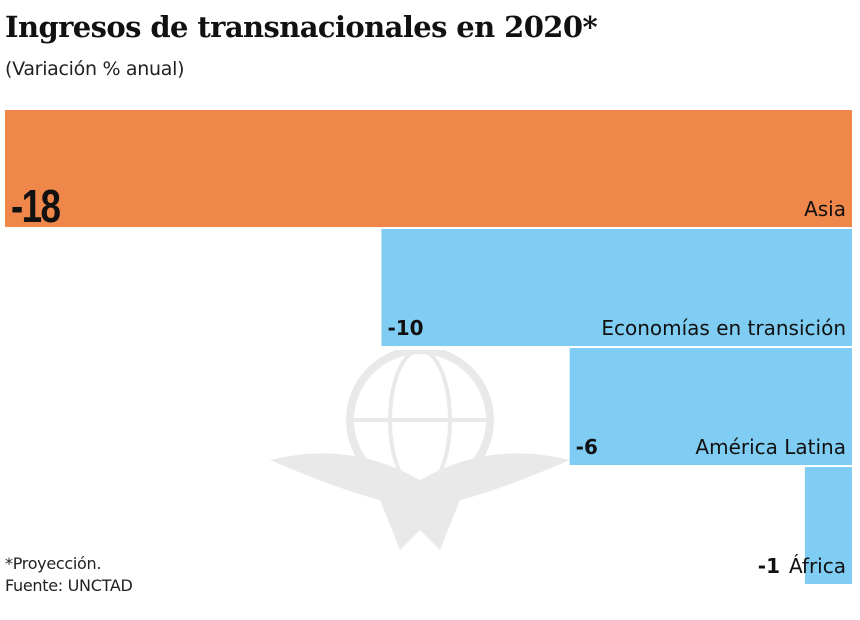 The width and height of the screenshot is (860, 620). I want to click on category-label-america-latina: América Latina, so click(770, 447).